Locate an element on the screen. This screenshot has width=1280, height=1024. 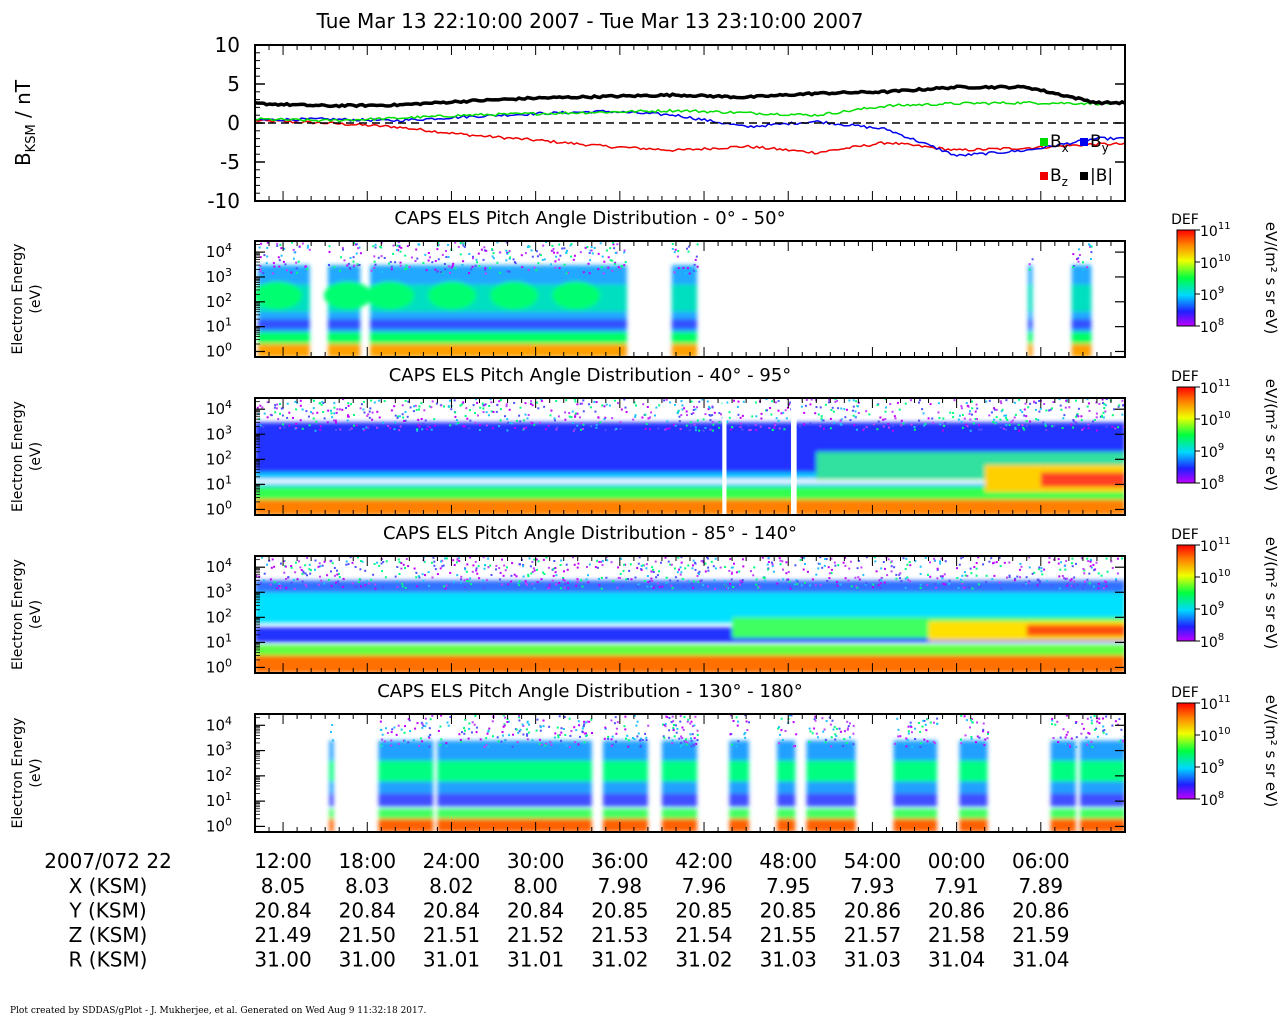
ephemeris-value: 8.02 is located at coordinates (451, 886).